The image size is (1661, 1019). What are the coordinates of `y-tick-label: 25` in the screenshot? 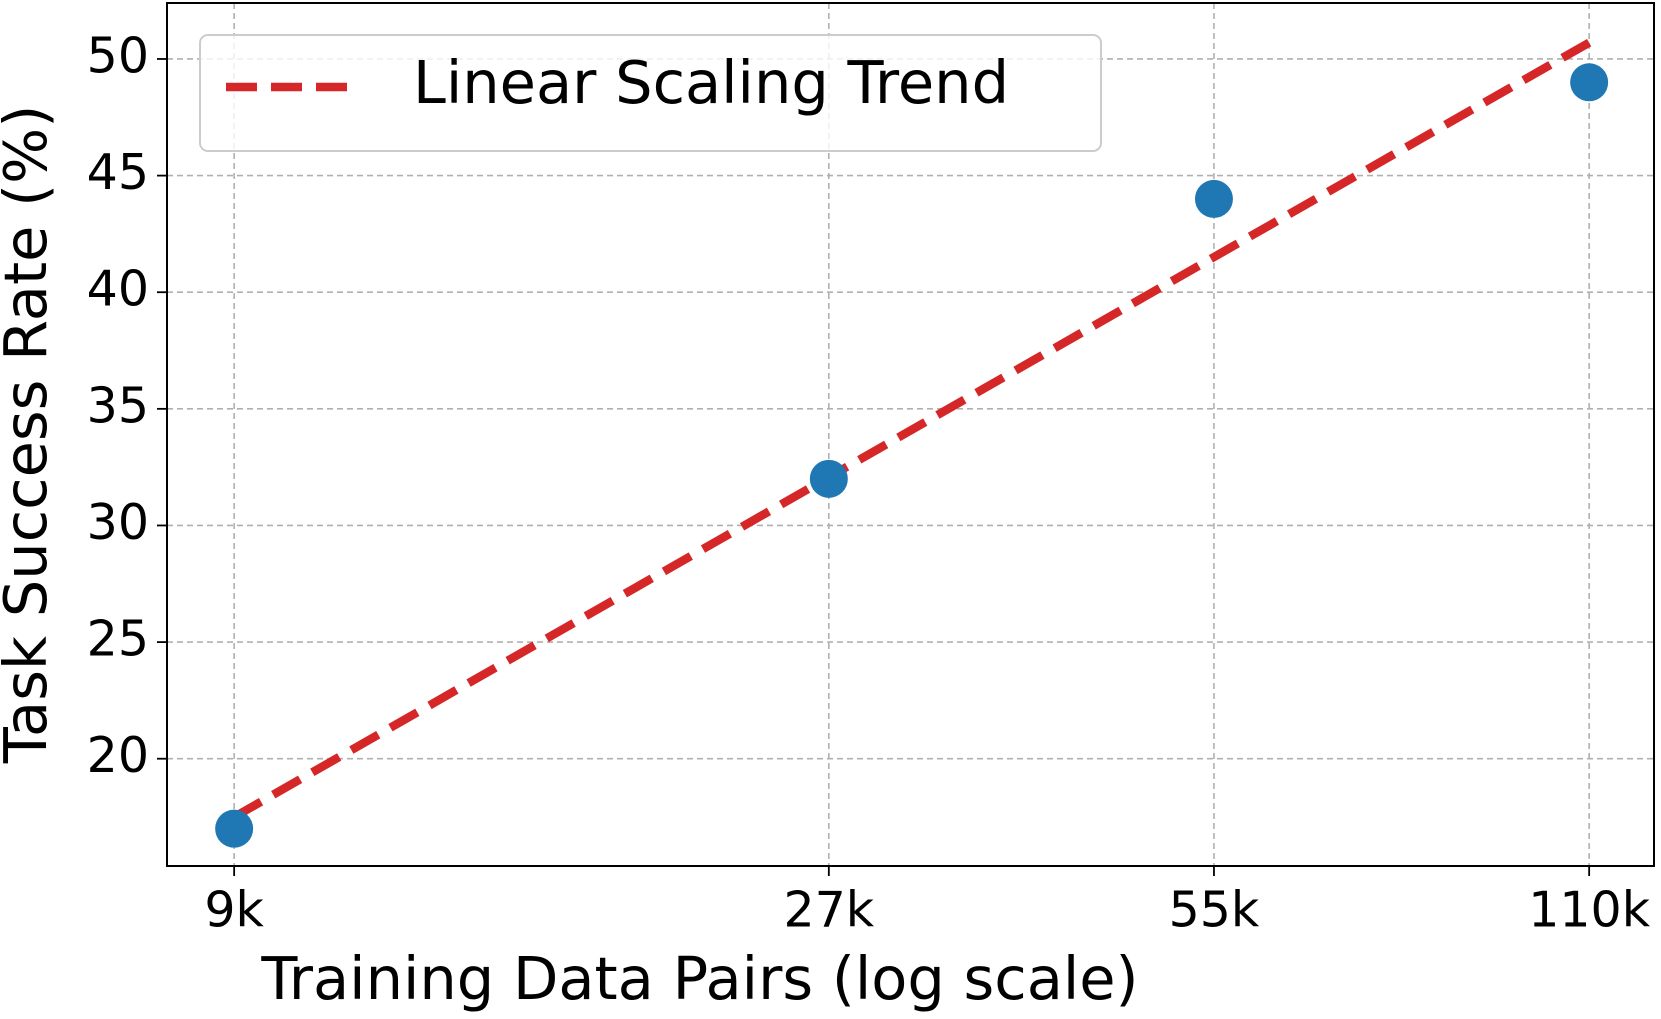 It's located at (118, 639).